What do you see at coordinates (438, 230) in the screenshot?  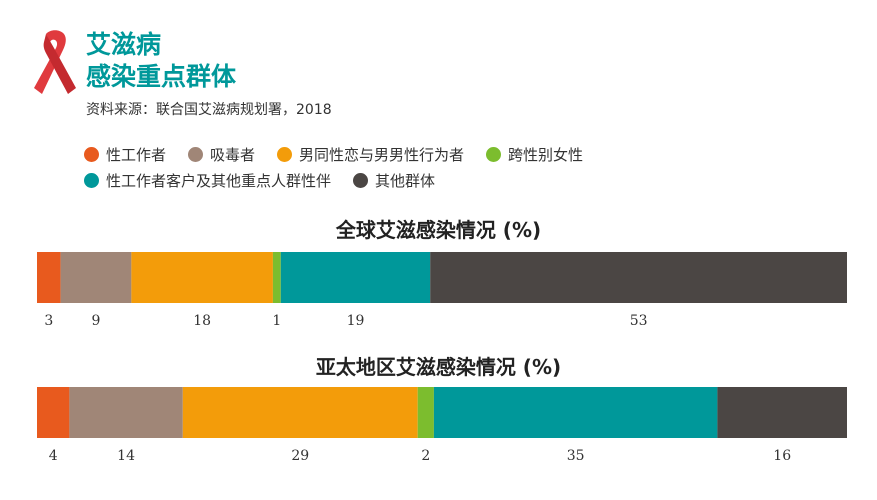 I see `chart-title-global: 全球艾滋感染情况 (%)` at bounding box center [438, 230].